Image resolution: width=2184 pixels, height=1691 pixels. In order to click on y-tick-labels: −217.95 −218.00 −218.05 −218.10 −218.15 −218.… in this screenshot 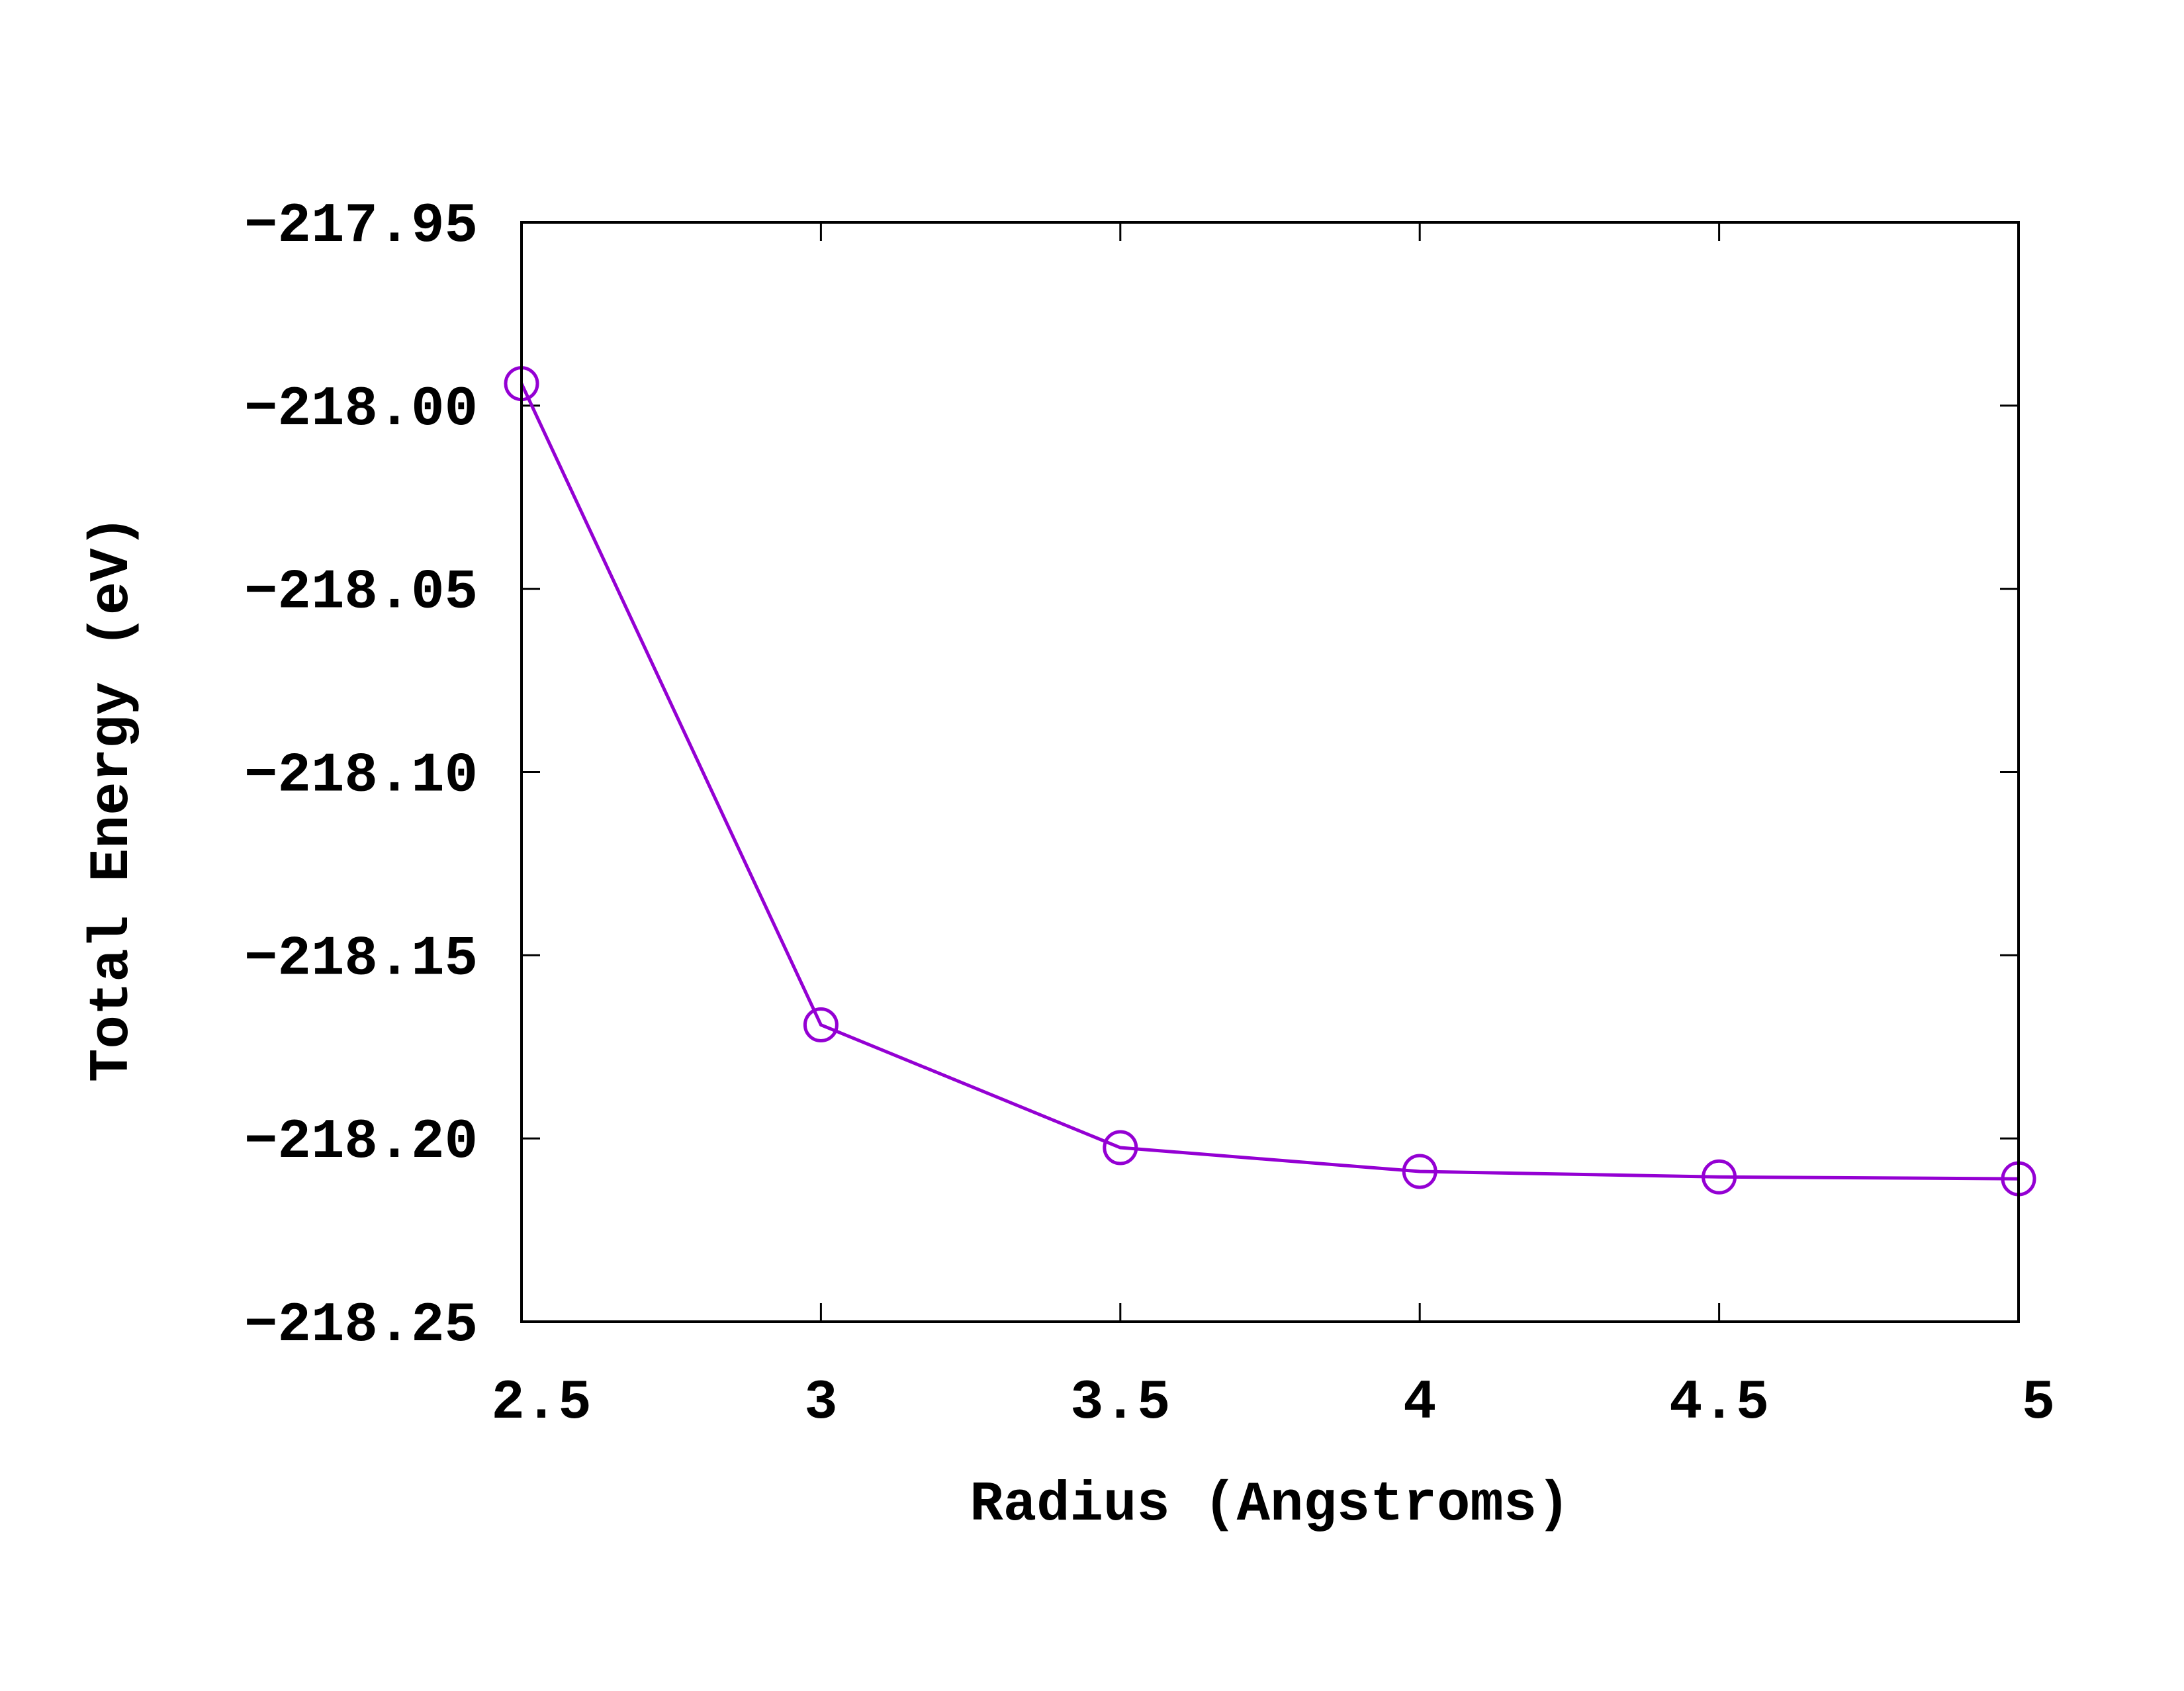, I will do `click(361, 776)`.